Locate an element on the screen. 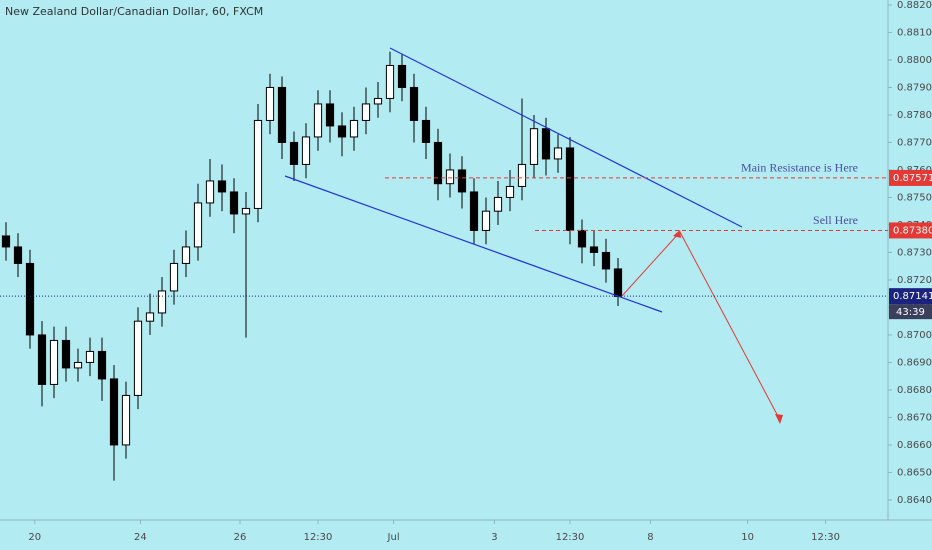 The height and width of the screenshot is (550, 932). x-tick-label: 3 is located at coordinates (494, 537).